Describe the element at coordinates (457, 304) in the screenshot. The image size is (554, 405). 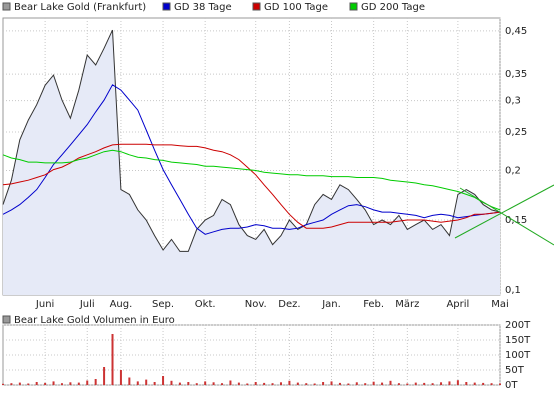
I see `x-tick-label: April` at that location.